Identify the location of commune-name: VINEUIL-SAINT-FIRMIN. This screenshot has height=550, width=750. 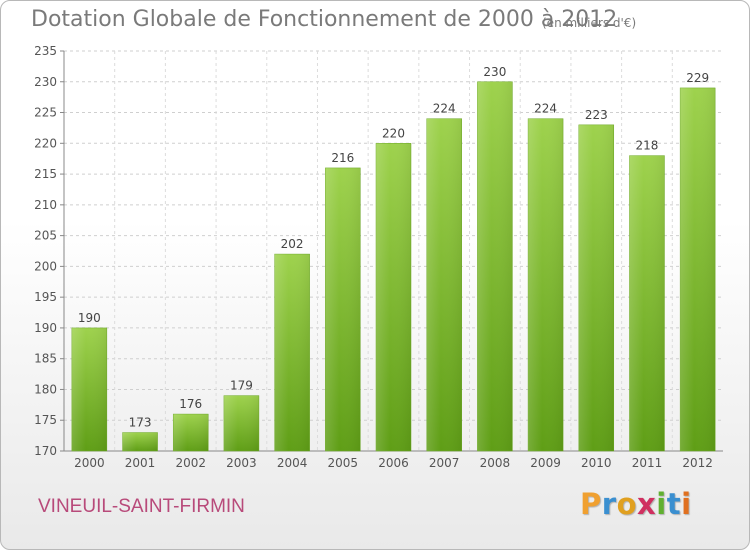
(141, 506).